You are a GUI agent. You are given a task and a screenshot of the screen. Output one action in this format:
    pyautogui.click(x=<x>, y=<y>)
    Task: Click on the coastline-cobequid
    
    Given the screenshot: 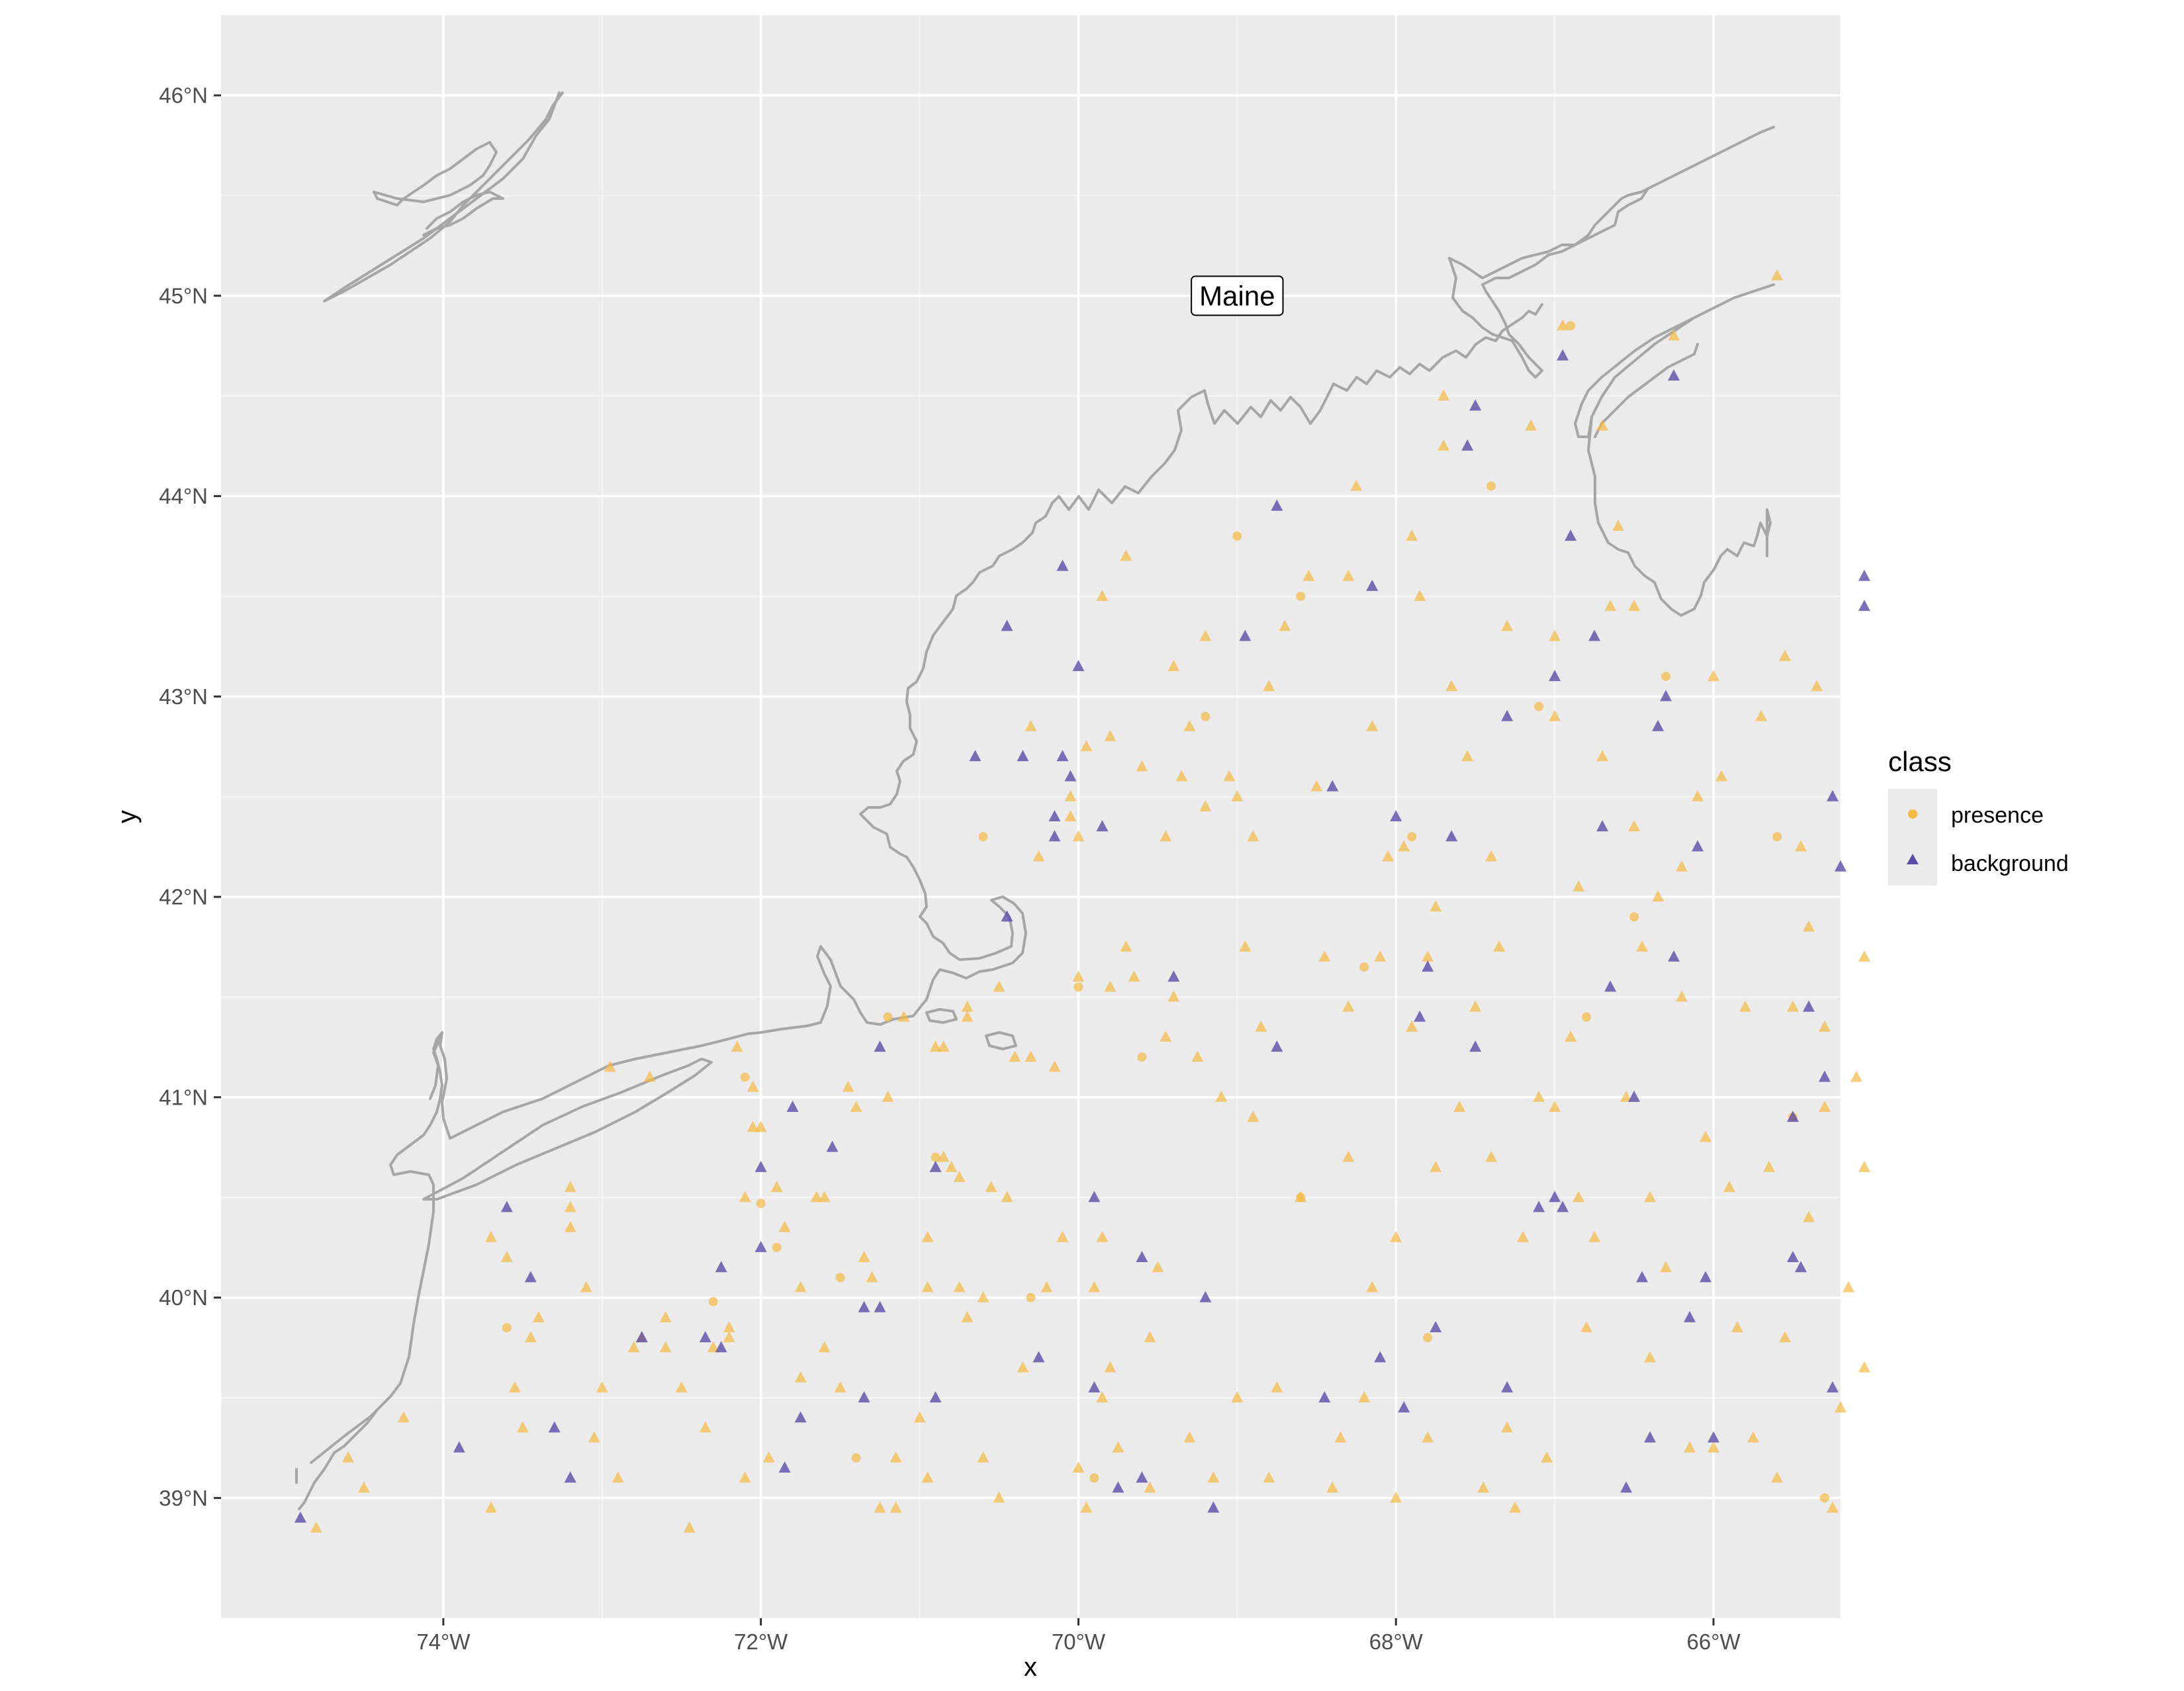 What is the action you would take?
    pyautogui.click(x=1646, y=390)
    